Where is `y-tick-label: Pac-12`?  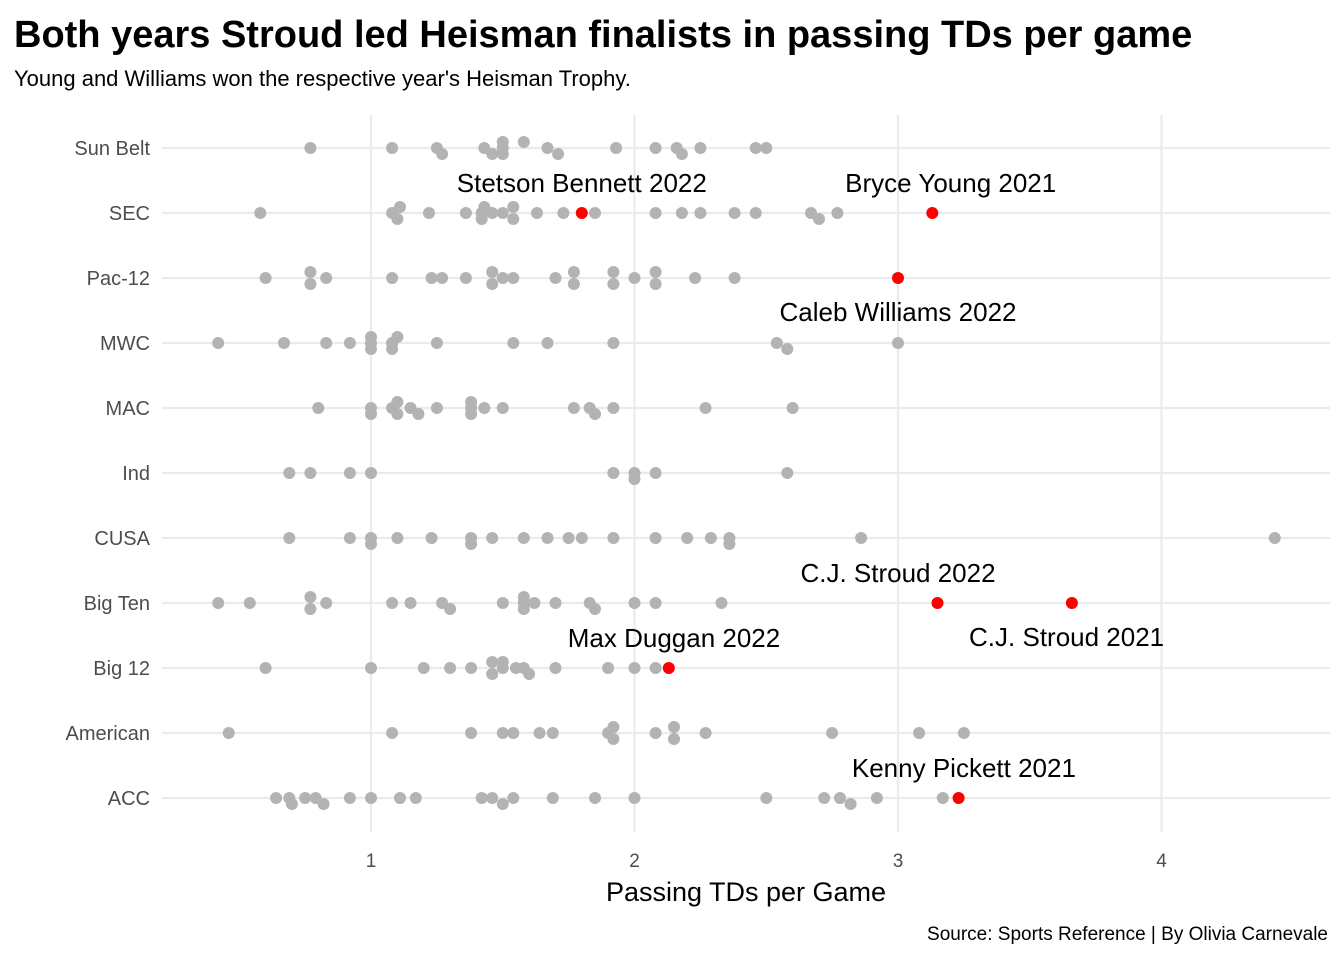 y-tick-label: Pac-12 is located at coordinates (118, 279).